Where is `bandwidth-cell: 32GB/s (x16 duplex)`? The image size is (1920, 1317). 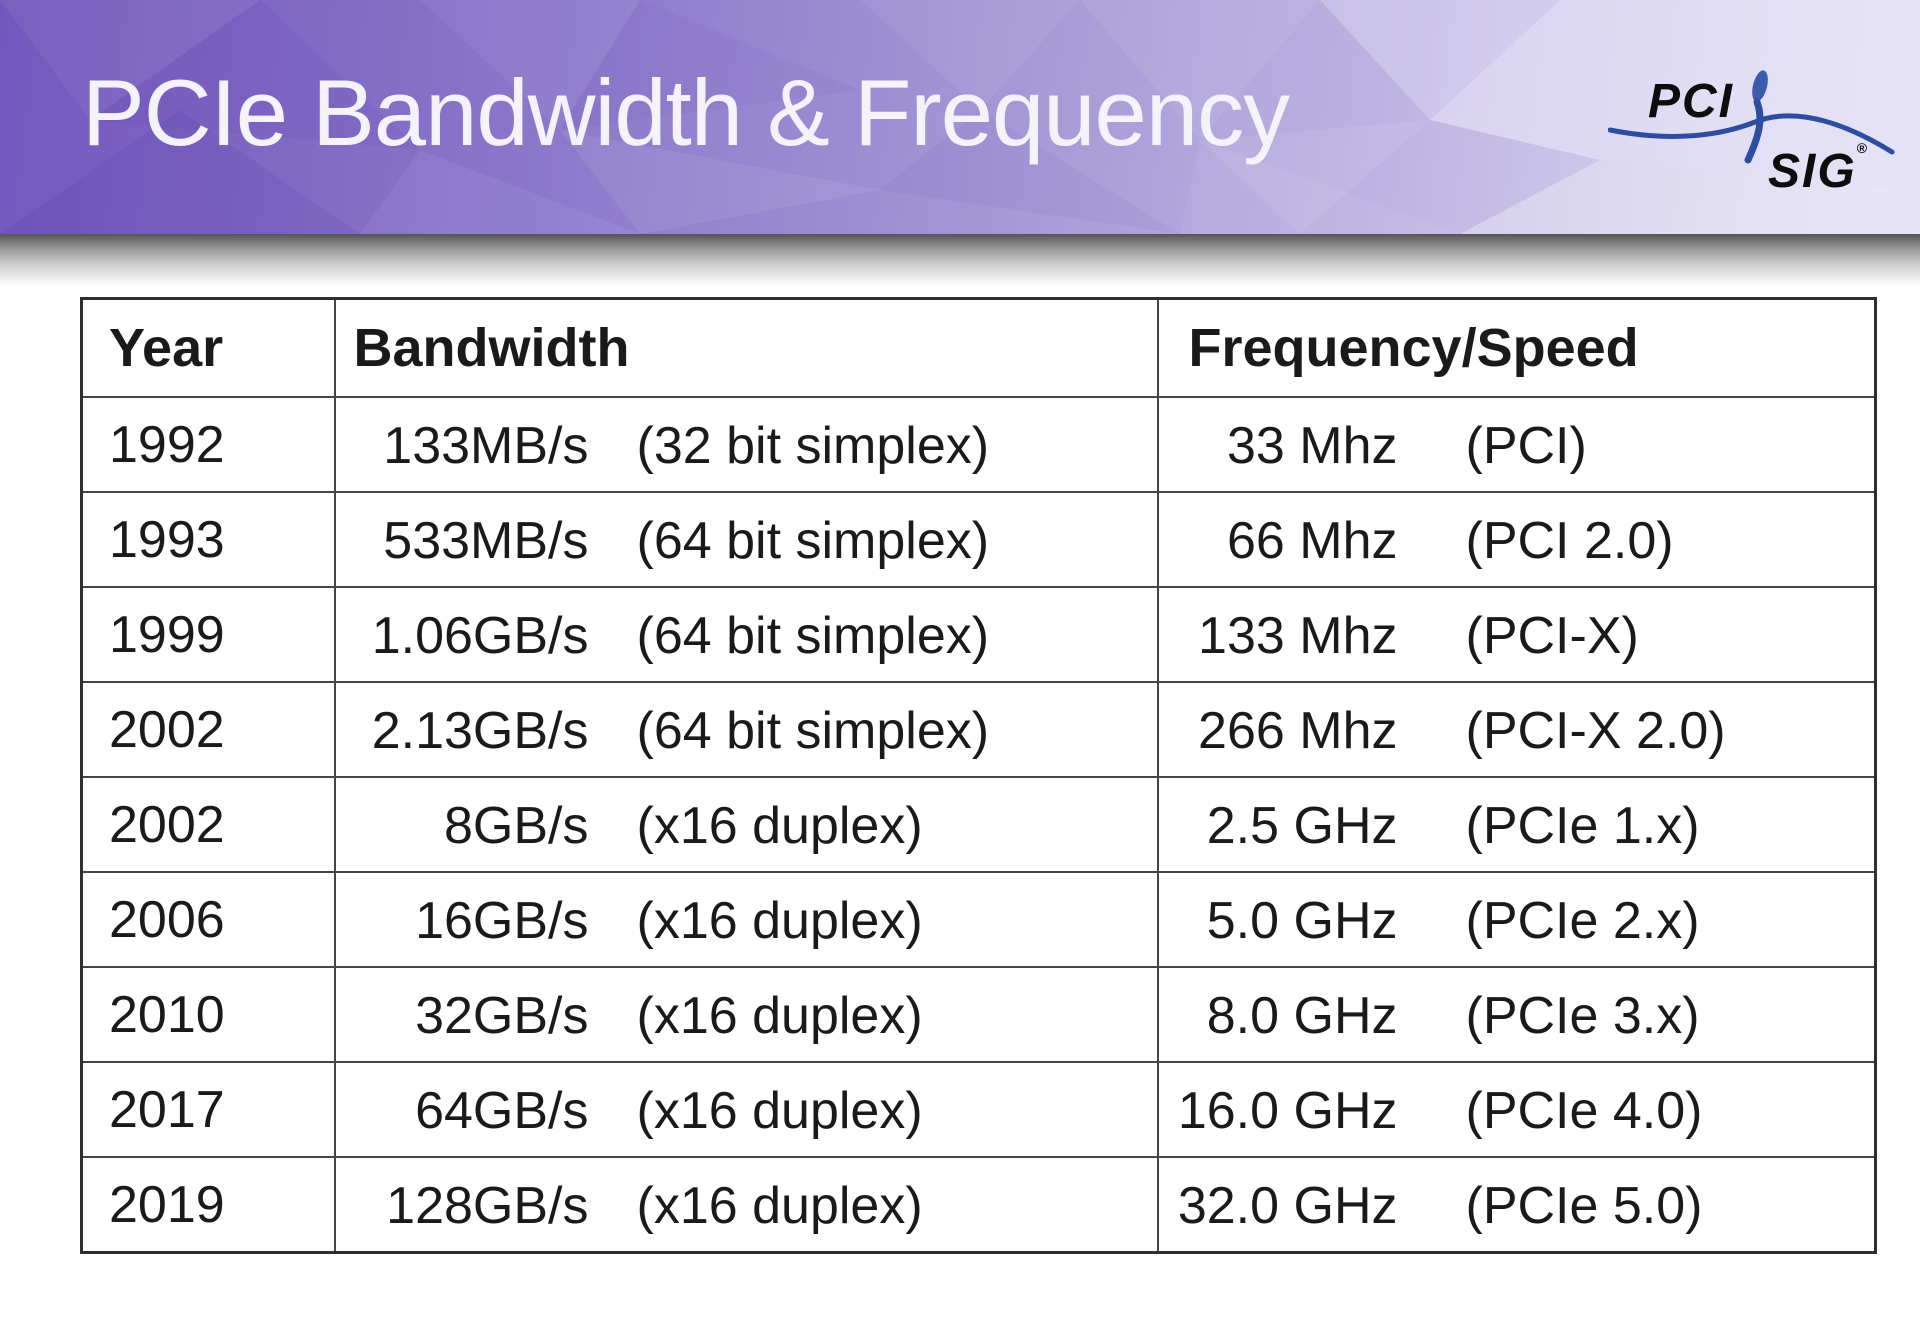
bandwidth-cell: 32GB/s (x16 duplex) is located at coordinates (746, 1014).